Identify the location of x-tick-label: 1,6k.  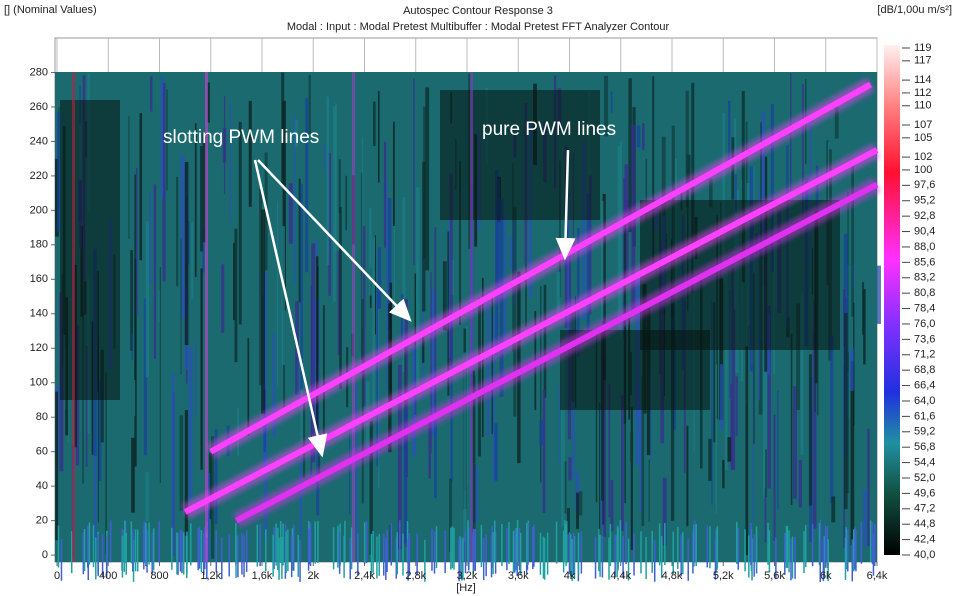
(262, 576).